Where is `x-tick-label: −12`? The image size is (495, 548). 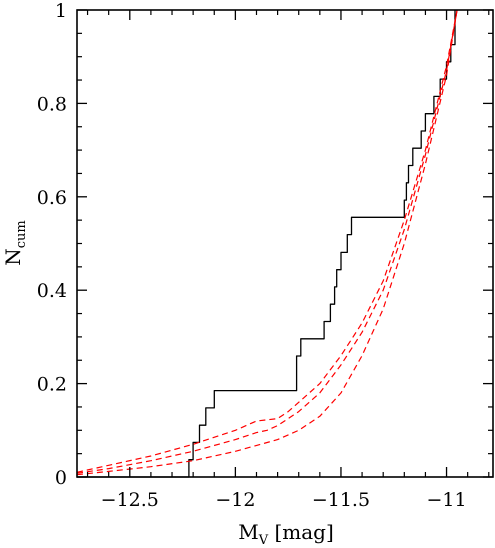
x-tick-label: −12 is located at coordinates (235, 500).